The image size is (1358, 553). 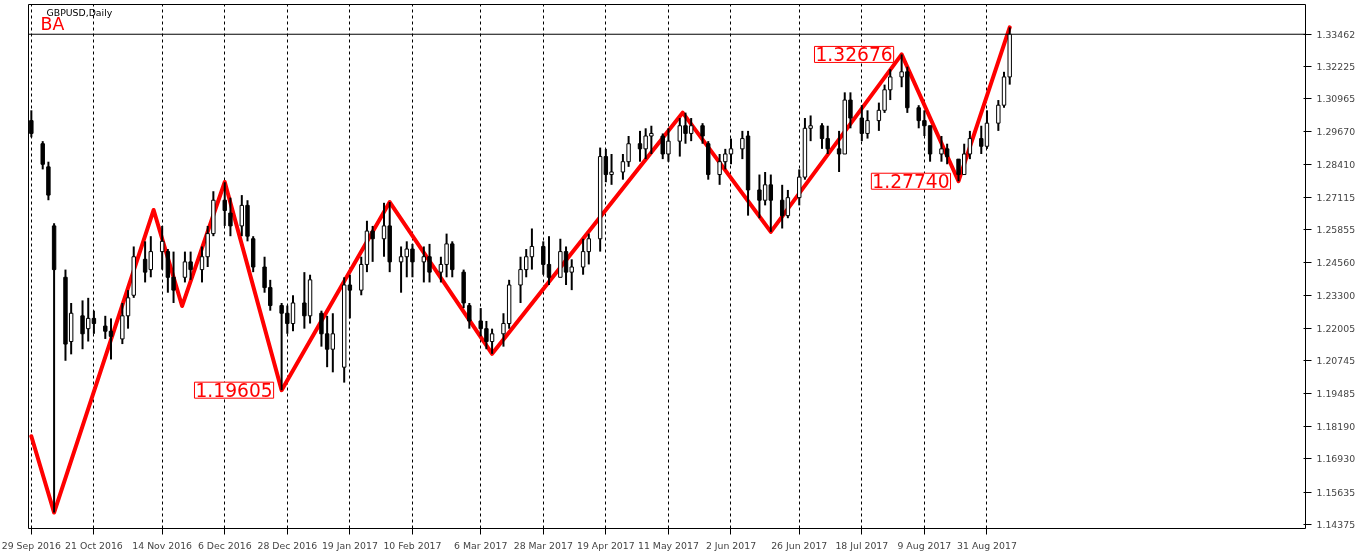 I want to click on y-tick-label: 1.14375, so click(x=1336, y=525).